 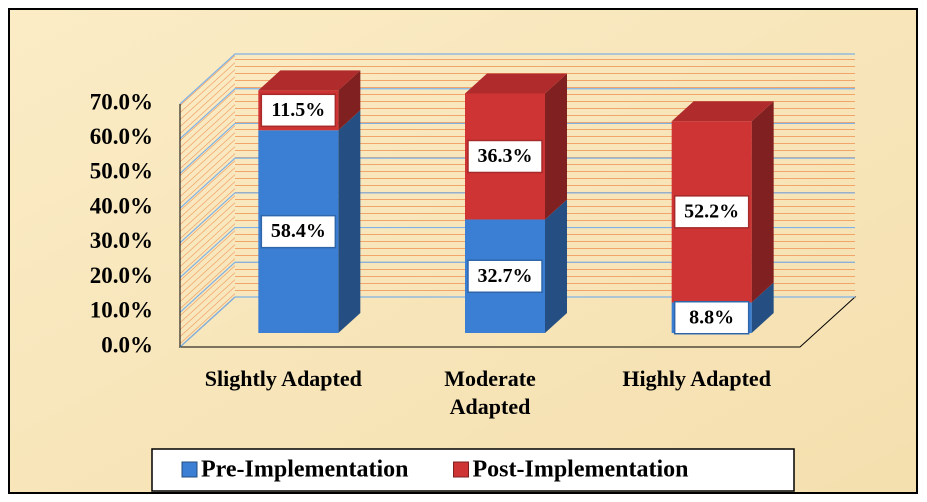 I want to click on label-line: Moderate, so click(x=490, y=378).